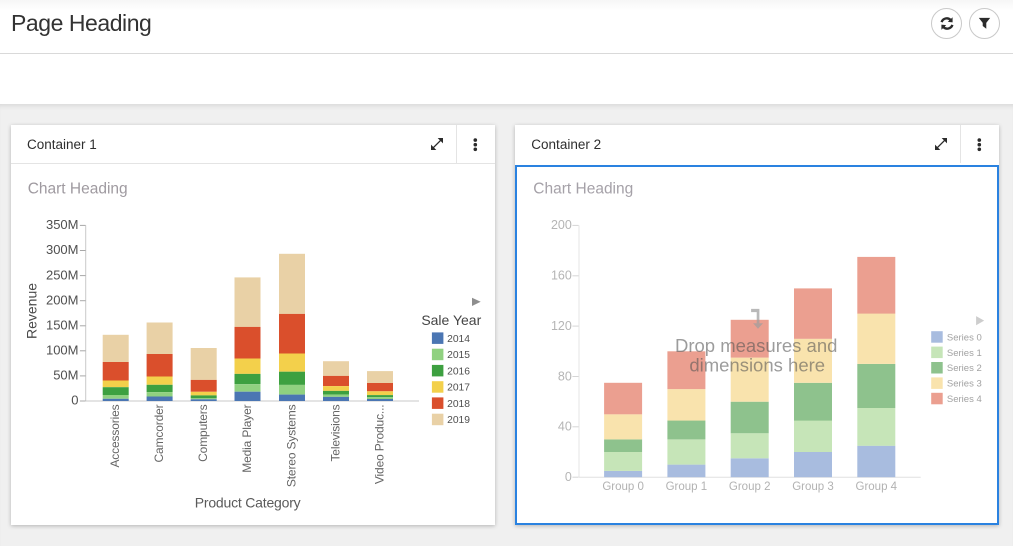 Image resolution: width=1013 pixels, height=546 pixels. I want to click on svg-text: 2016, so click(458, 371).